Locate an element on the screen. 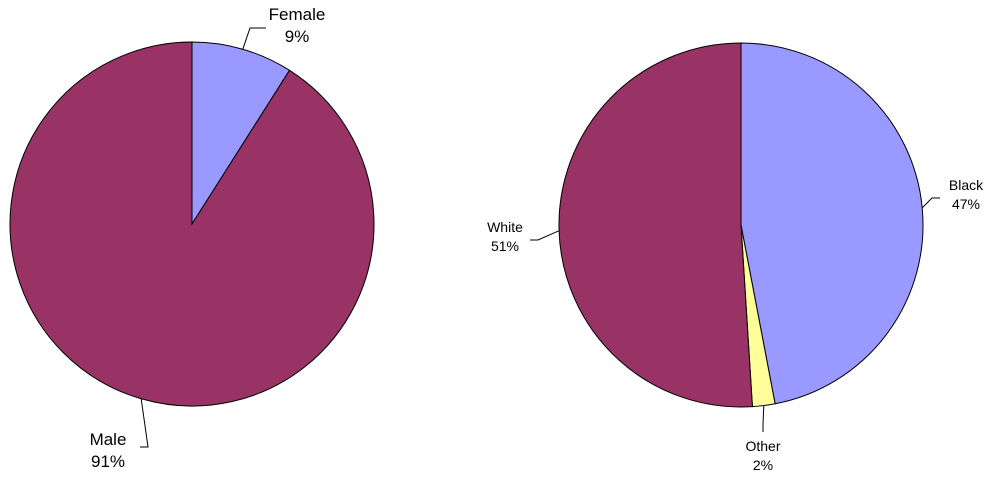 This screenshot has width=991, height=478. leader-line-male is located at coordinates (144, 423).